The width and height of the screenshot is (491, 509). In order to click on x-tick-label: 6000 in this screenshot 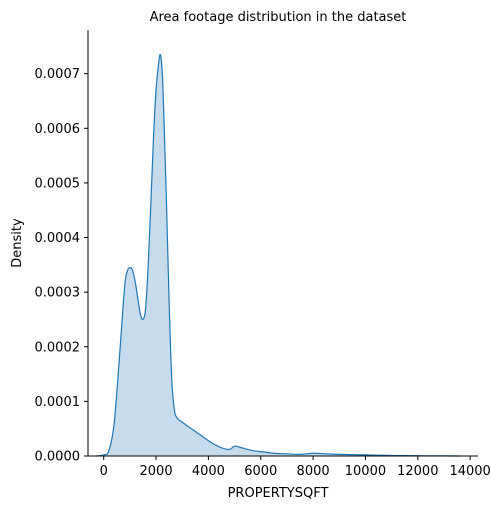, I will do `click(260, 471)`.